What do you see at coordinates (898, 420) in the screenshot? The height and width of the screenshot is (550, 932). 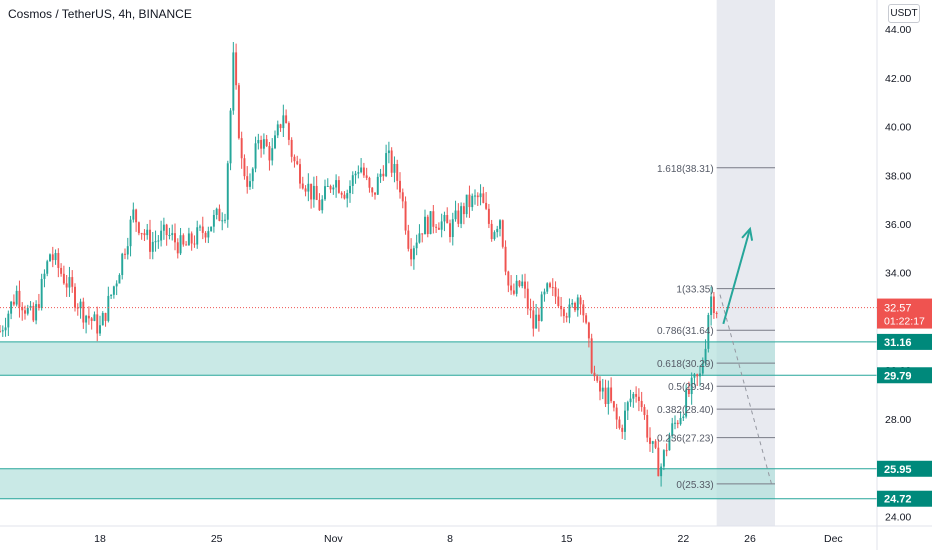 I see `price-tick-label: 28.00` at bounding box center [898, 420].